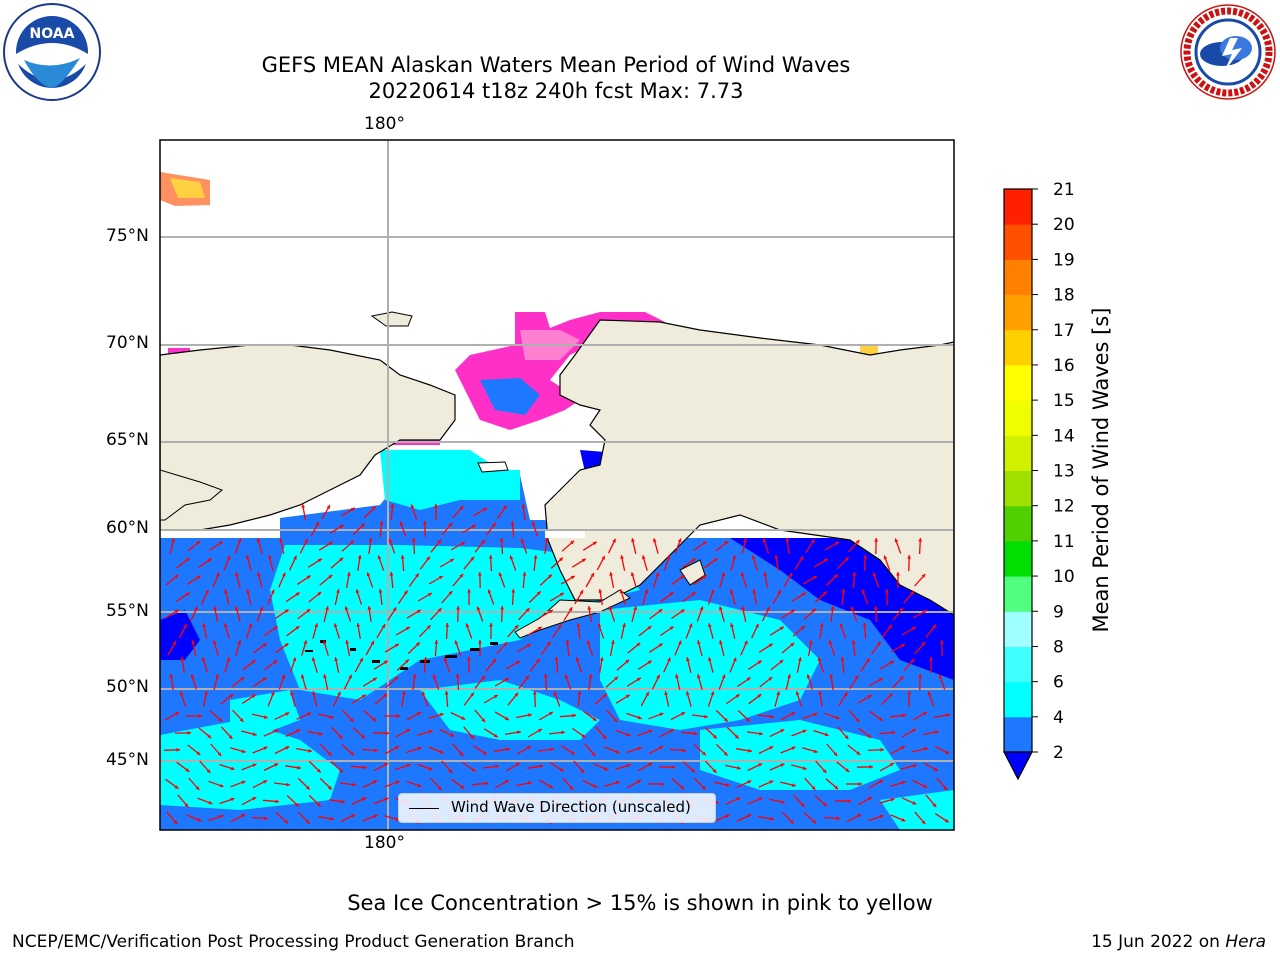 The image size is (1280, 960). What do you see at coordinates (1018, 766) in the screenshot?
I see `colorbar-extend-min` at bounding box center [1018, 766].